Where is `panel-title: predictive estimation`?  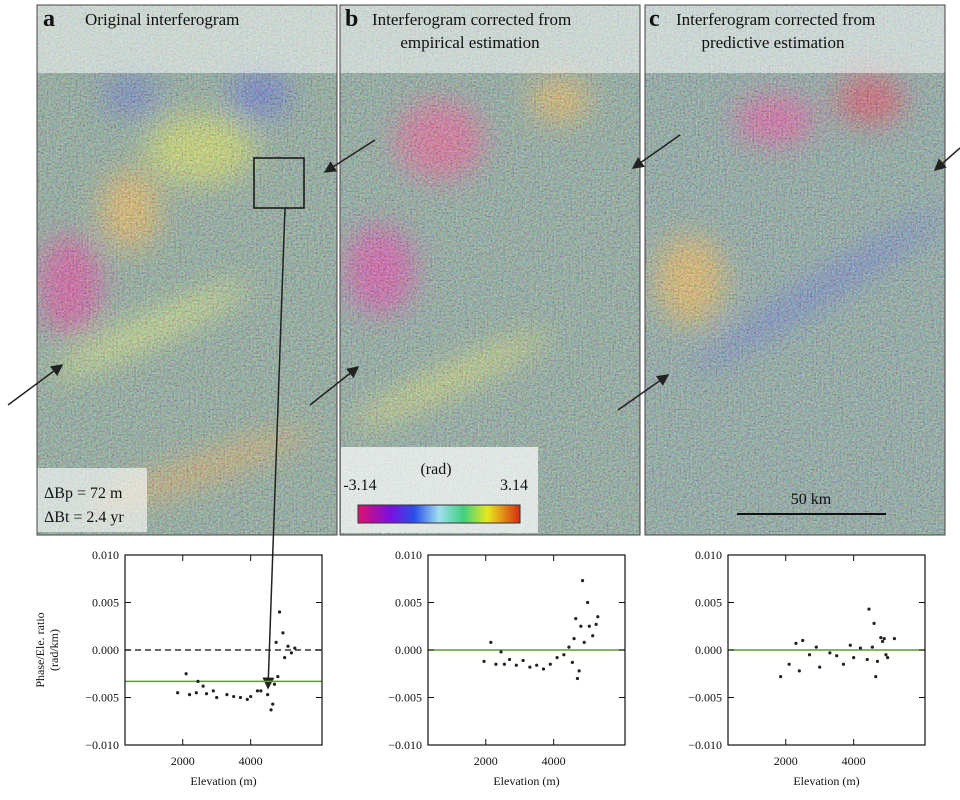
panel-title: predictive estimation is located at coordinates (773, 42).